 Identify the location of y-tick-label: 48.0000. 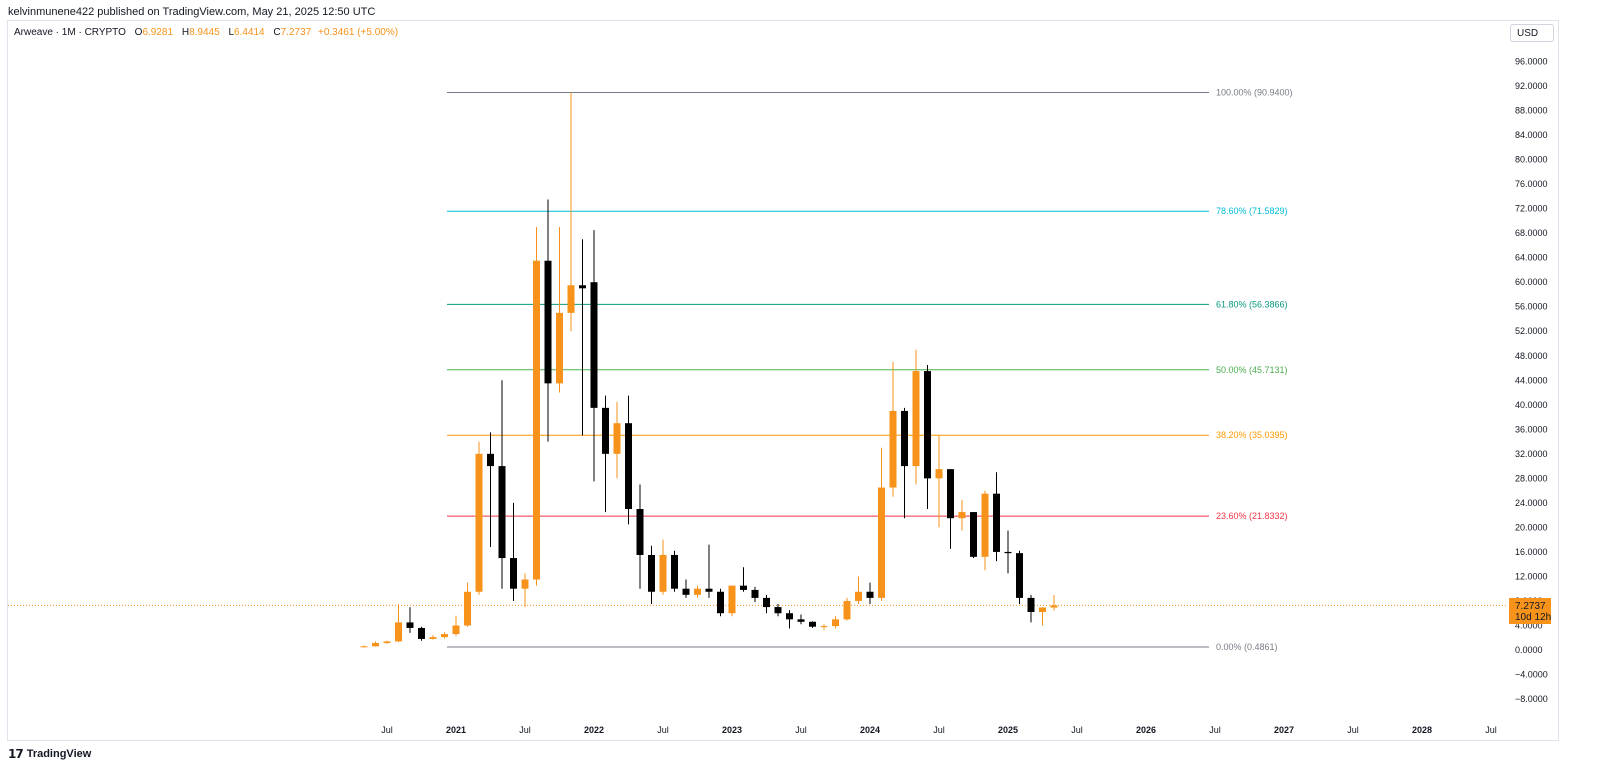
(1531, 356).